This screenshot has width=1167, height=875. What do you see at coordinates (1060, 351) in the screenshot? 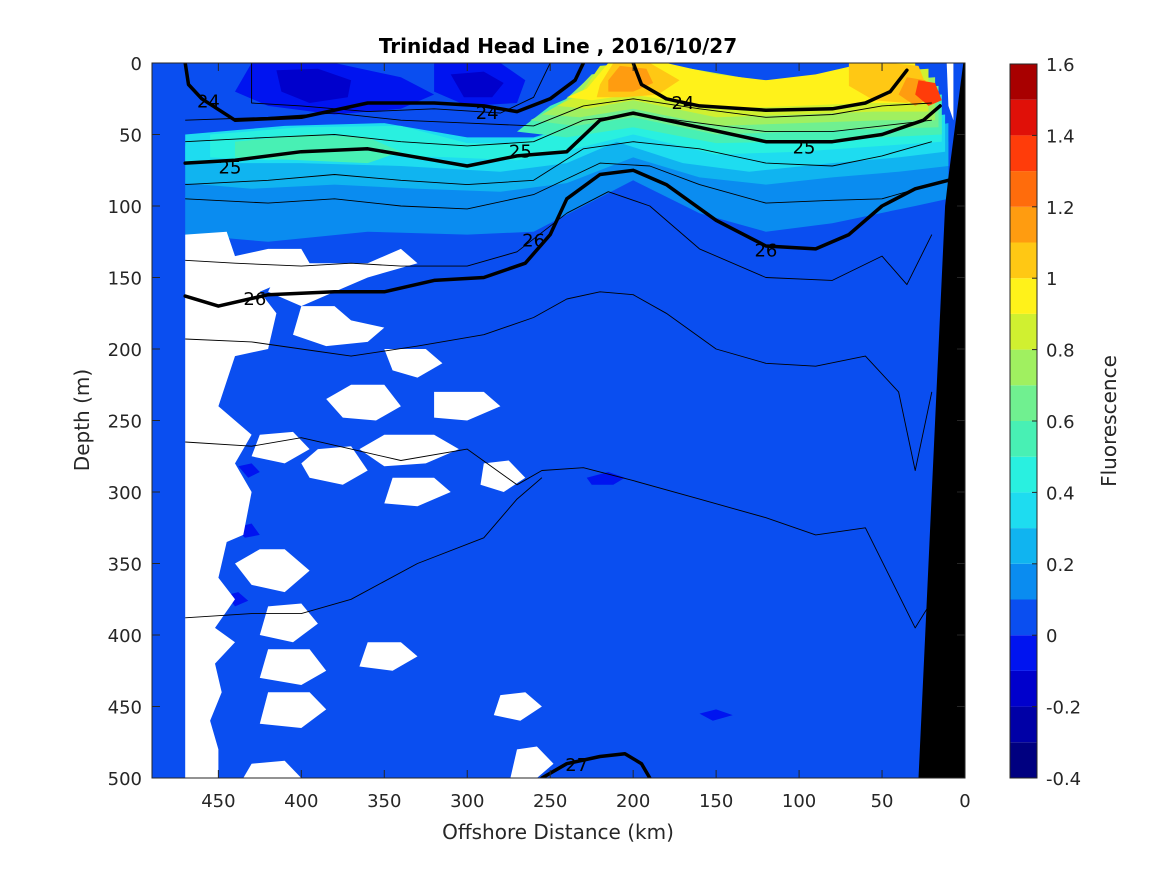
I see `colorbar-tick-label: 0.8` at bounding box center [1060, 351].